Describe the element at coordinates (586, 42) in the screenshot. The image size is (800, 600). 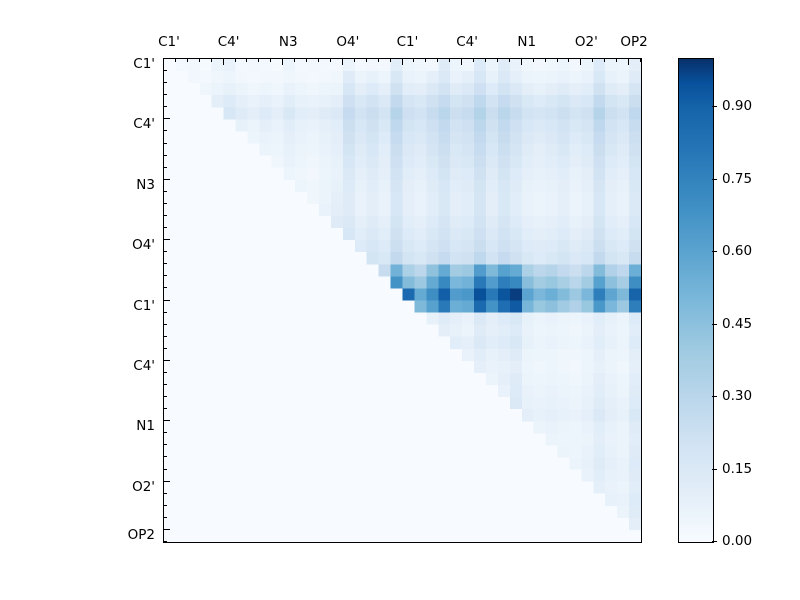
I see `x-tick-label: O2'` at that location.